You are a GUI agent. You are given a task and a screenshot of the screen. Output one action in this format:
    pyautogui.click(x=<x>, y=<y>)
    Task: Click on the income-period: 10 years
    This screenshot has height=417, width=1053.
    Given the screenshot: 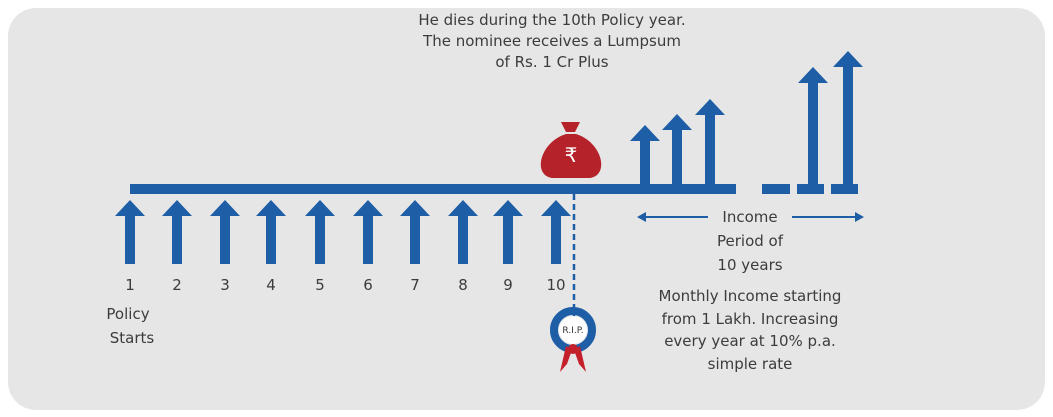 What is the action you would take?
    pyautogui.click(x=749, y=265)
    